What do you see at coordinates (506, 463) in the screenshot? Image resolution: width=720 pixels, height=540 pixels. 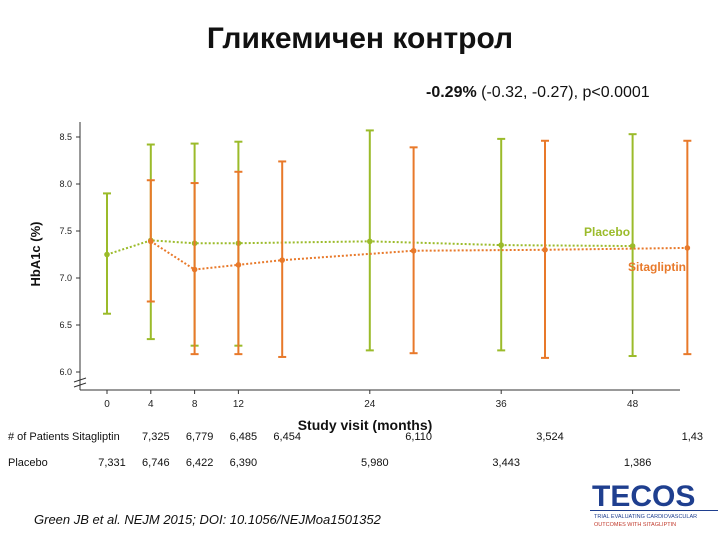 I see `patient-count: 3,443` at bounding box center [506, 463].